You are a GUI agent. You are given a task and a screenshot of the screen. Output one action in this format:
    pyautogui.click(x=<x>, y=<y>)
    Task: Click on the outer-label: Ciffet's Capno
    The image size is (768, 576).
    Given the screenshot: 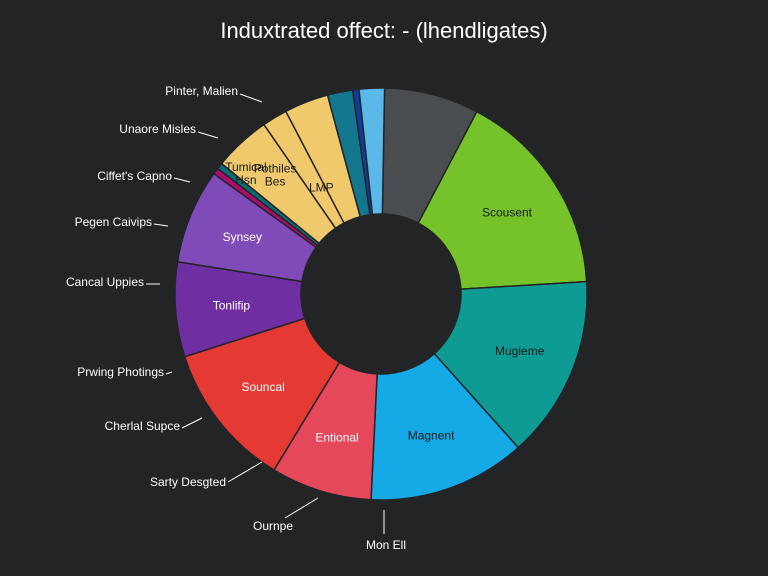 What is the action you would take?
    pyautogui.click(x=134, y=176)
    